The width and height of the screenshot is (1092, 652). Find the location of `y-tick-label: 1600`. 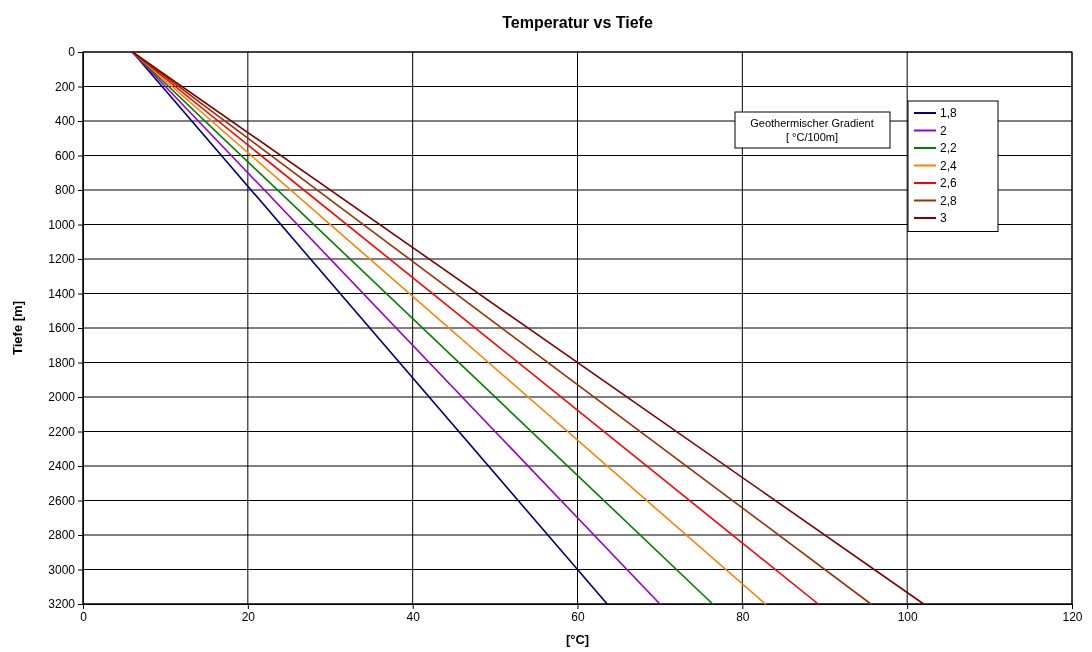

y-tick-label: 1600 is located at coordinates (62, 328).